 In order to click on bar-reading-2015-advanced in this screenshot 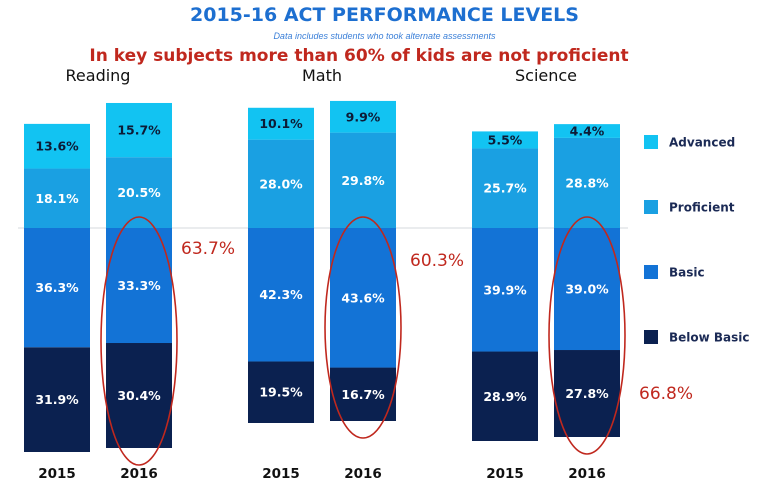, I will do `click(57, 146)`.